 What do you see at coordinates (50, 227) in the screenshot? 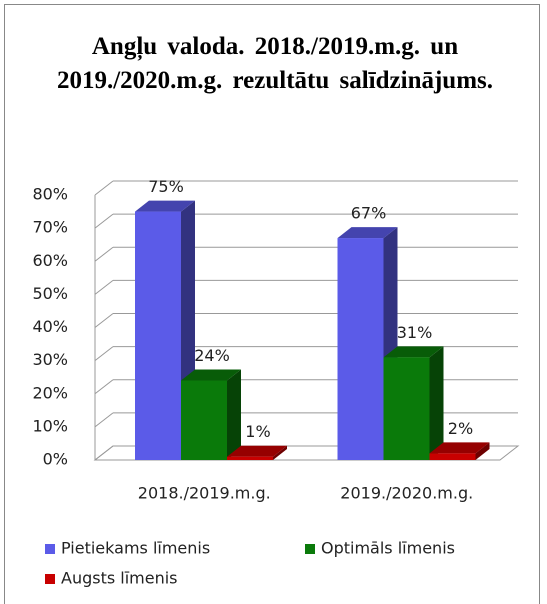
I see `y-tick-label: 70%` at bounding box center [50, 227].